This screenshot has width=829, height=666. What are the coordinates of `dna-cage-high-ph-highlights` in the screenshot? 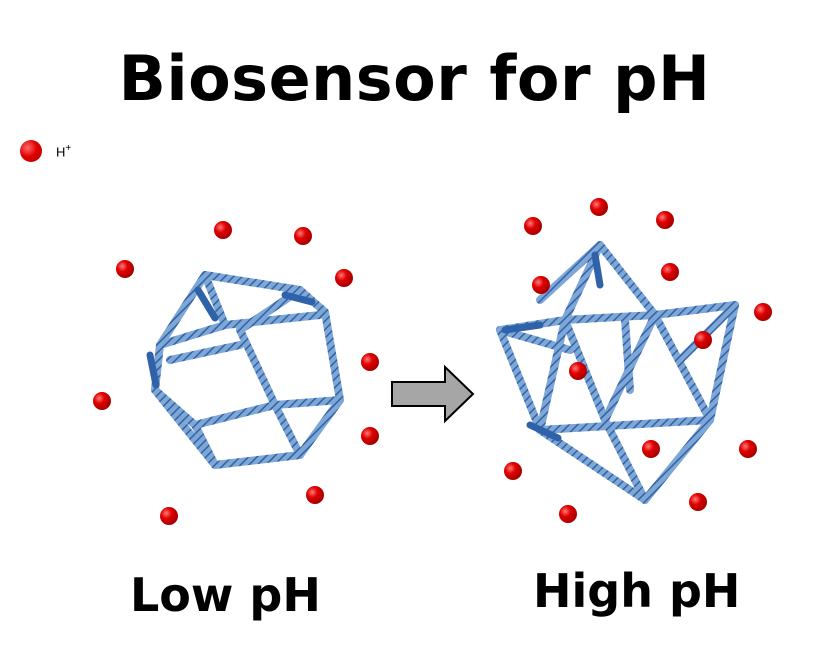 It's located at (552, 346).